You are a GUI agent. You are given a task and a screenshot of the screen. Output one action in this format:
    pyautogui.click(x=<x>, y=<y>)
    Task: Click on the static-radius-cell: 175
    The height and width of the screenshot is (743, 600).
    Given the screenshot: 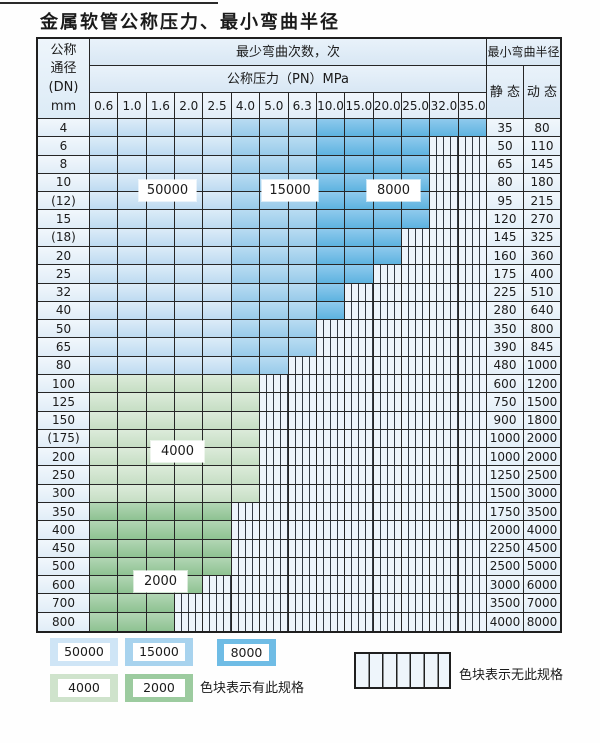 What is the action you would take?
    pyautogui.click(x=505, y=274)
    